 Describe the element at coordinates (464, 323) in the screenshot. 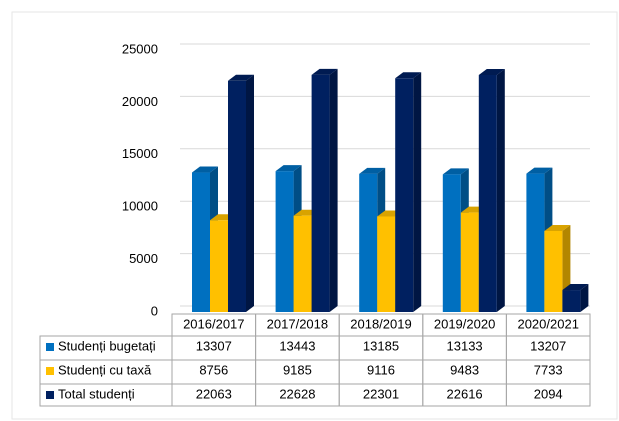

I see `x-tick-label: 2019/2020` at that location.